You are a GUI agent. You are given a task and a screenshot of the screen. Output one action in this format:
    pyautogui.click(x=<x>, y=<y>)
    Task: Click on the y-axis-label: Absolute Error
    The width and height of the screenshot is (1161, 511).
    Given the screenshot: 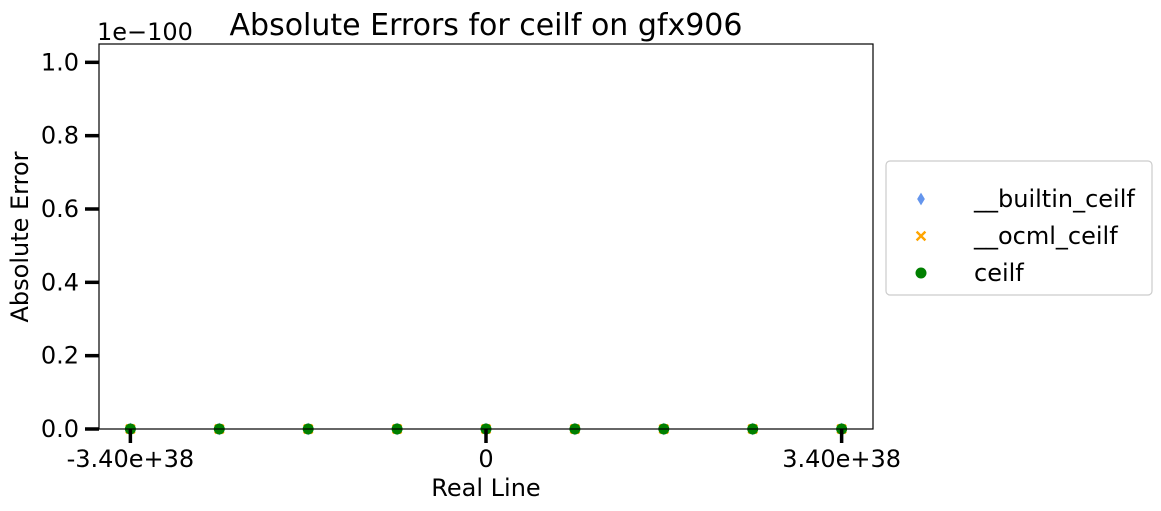 What is the action you would take?
    pyautogui.click(x=20, y=236)
    